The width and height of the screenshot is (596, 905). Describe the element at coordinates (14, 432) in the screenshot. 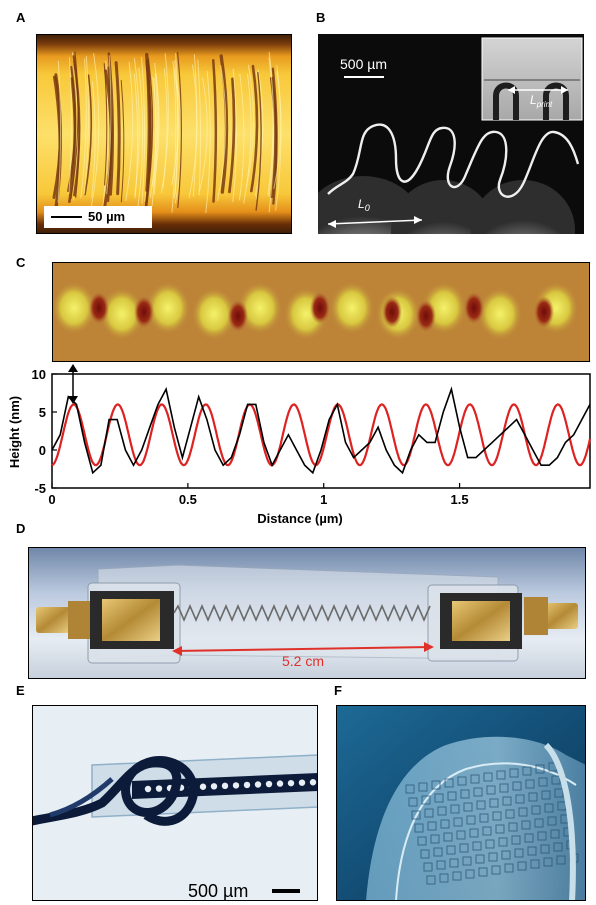

I see `y-axis-label: Height (nm)` at that location.